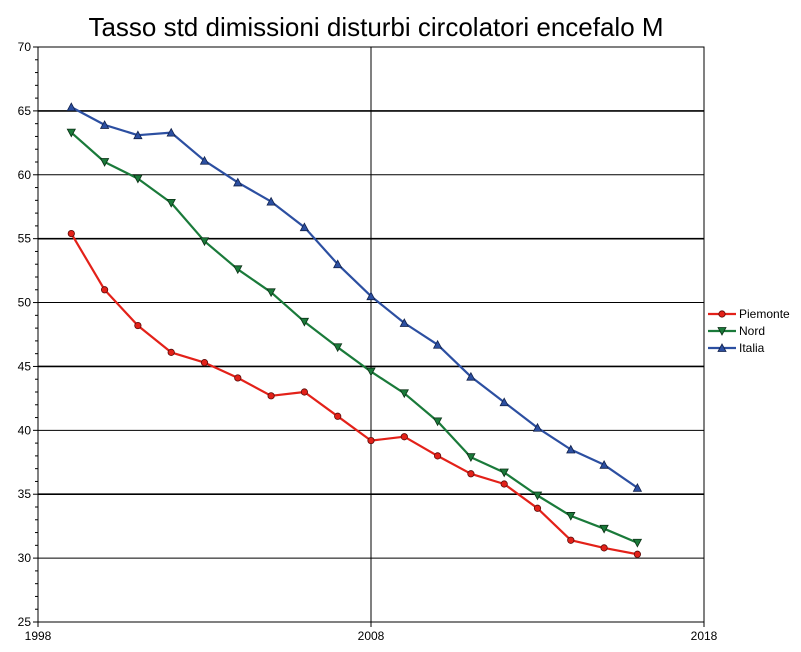 This screenshot has width=801, height=652. Describe the element at coordinates (764, 314) in the screenshot. I see `legend-label: Piemonte` at that location.